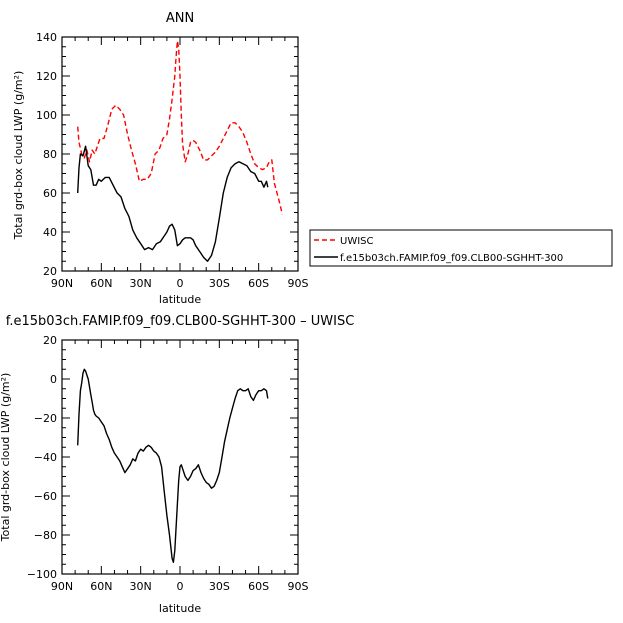 This screenshot has width=623, height=623. What do you see at coordinates (45, 535) in the screenshot?
I see `y-tick-label: −80` at bounding box center [45, 535].